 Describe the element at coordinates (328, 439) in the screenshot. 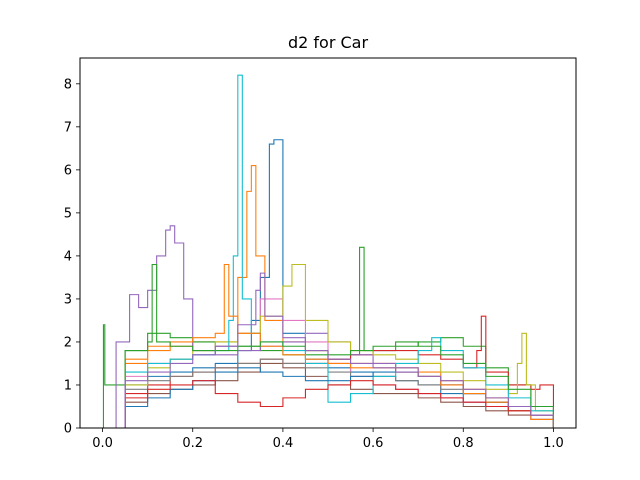

I see `x-axis: 0.0 0.2 0.4 0.6 0.8 1.0` at that location.